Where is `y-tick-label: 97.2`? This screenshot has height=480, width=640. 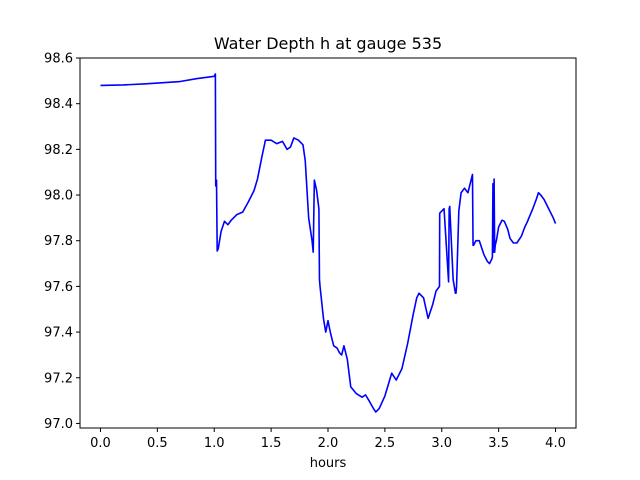 y-tick-label: 97.2 is located at coordinates (58, 378).